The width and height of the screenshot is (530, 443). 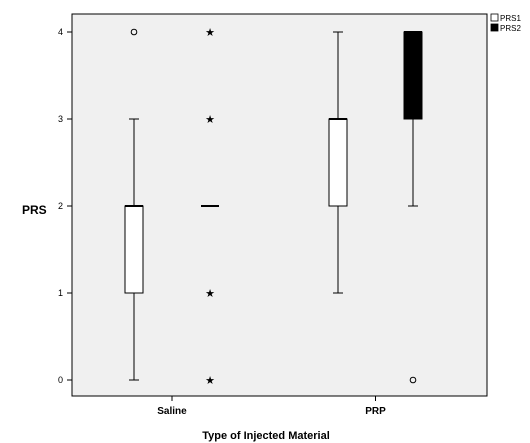 I want to click on legend-swatch-prs2, so click(x=494, y=27).